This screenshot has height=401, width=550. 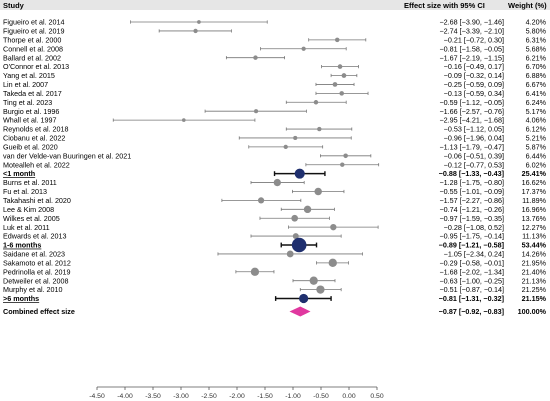 I want to click on ci-text: −0.28 [−1.08, 0.52], so click(x=474, y=227).